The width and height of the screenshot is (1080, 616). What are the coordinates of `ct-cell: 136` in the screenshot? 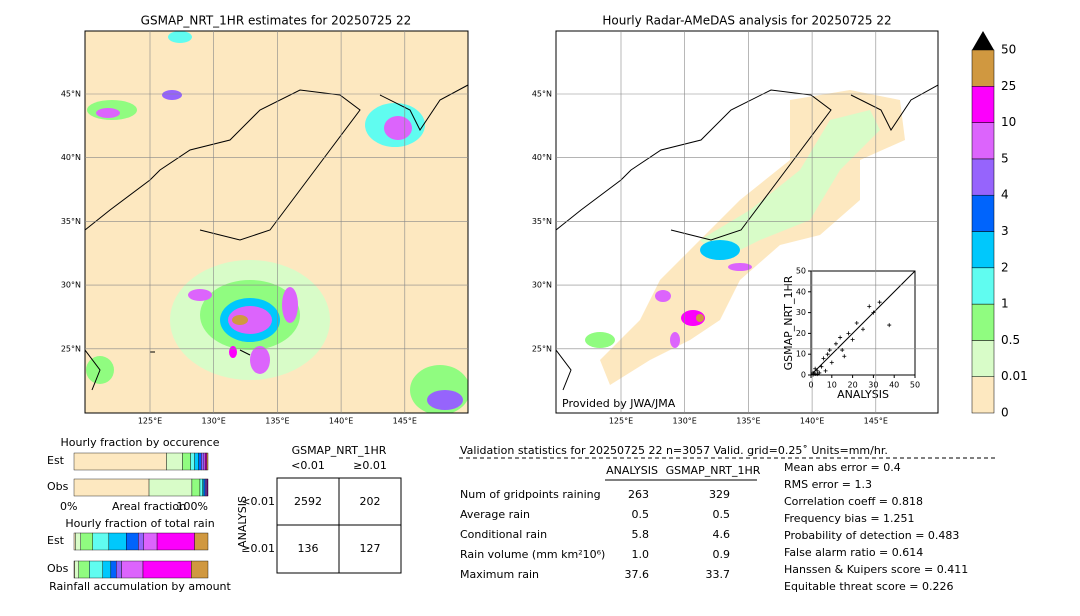 It's located at (308, 548).